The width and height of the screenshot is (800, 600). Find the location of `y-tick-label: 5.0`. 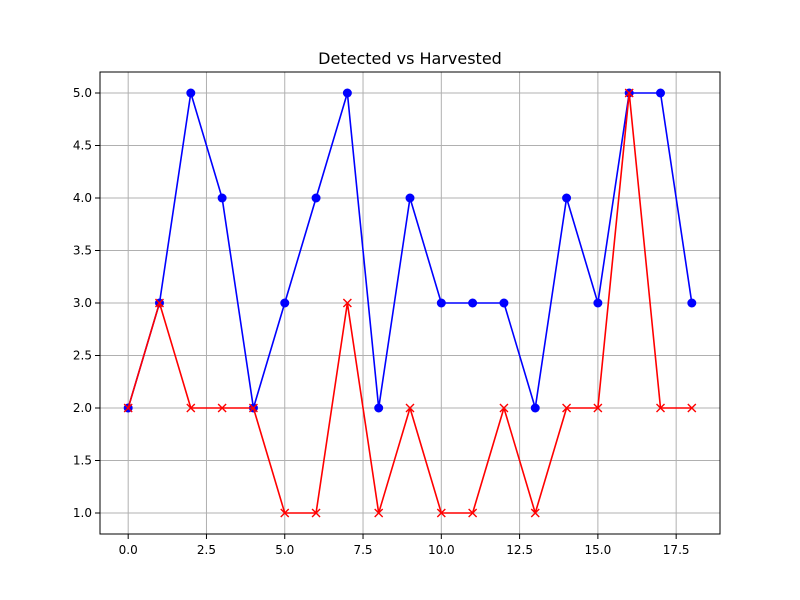

y-tick-label: 5.0 is located at coordinates (82, 93).